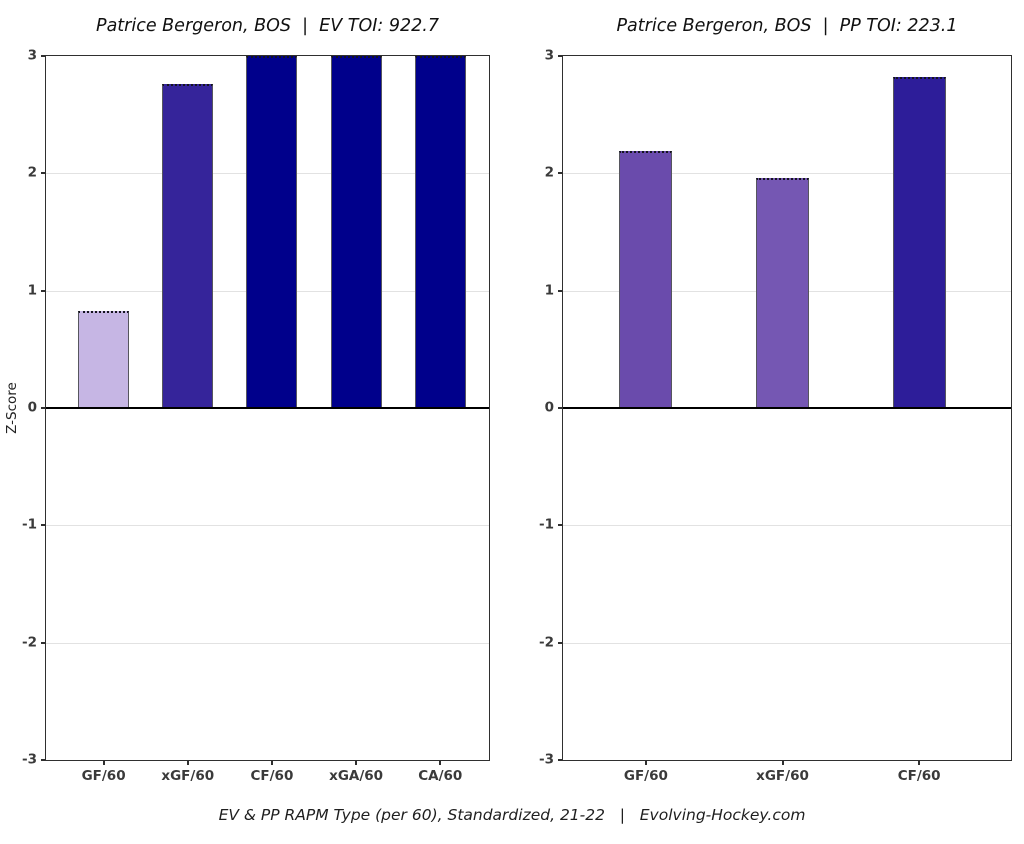 This screenshot has width=1024, height=844. Describe the element at coordinates (440, 232) in the screenshot. I see `bar-CA/60` at that location.